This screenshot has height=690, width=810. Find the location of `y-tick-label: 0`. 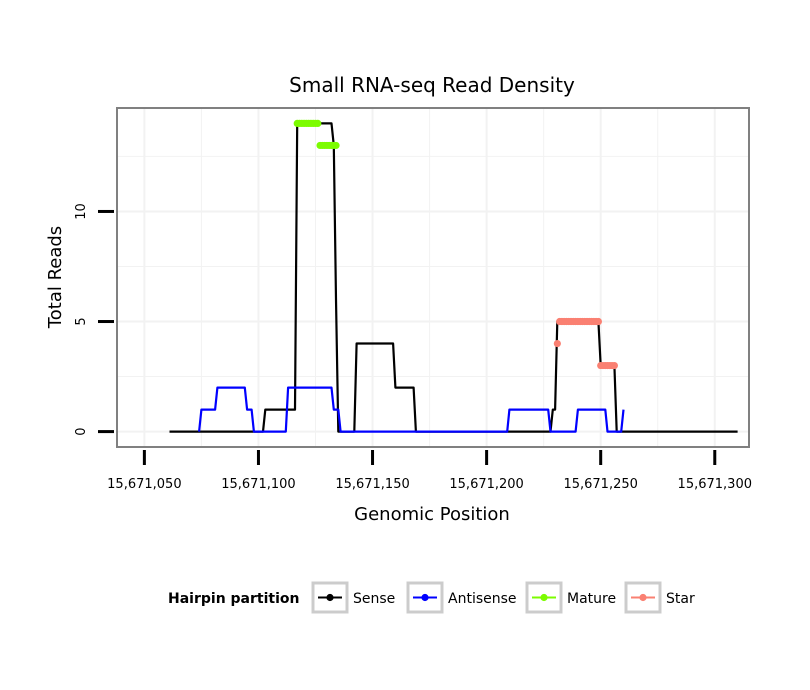

y-tick-label: 0 is located at coordinates (81, 431).